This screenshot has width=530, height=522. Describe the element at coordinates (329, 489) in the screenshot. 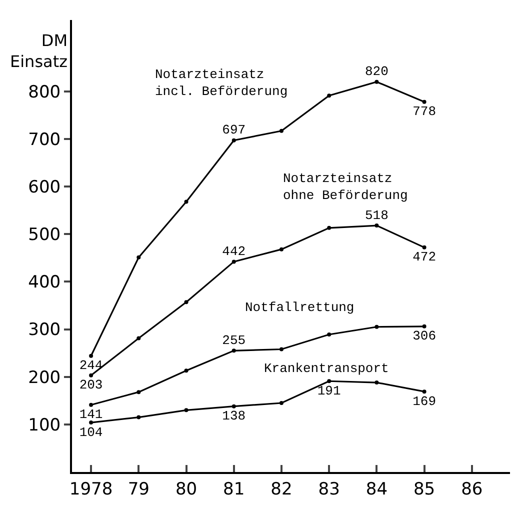

I see `x-tick-label: 83` at that location.